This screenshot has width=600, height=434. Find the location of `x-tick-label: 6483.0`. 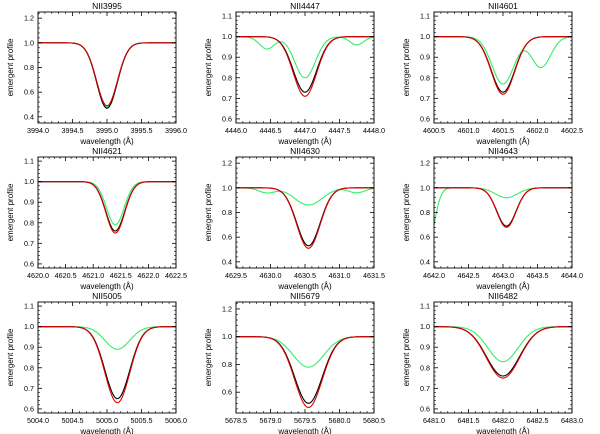

x-tick-label: 6483.0 is located at coordinates (572, 420).